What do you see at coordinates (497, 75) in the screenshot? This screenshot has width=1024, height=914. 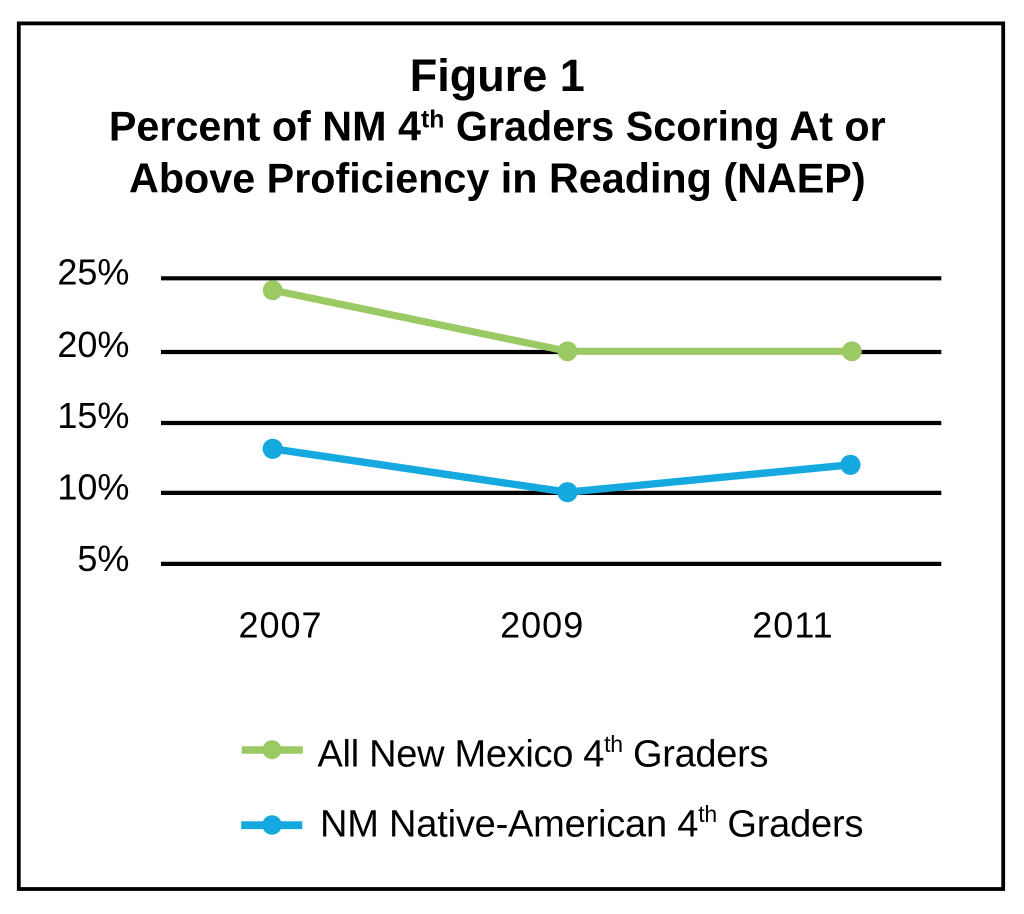 I see `svg-text: Figure 1` at bounding box center [497, 75].